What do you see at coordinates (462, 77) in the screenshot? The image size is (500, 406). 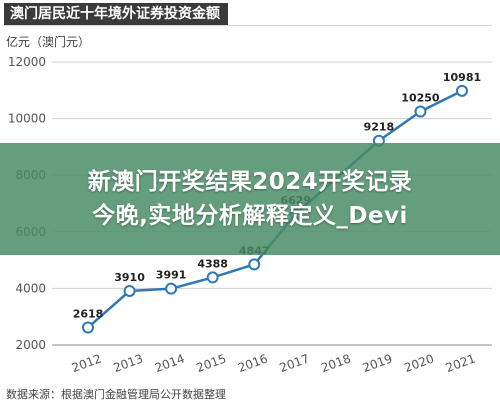 I see `data-label: 10981` at bounding box center [462, 77].